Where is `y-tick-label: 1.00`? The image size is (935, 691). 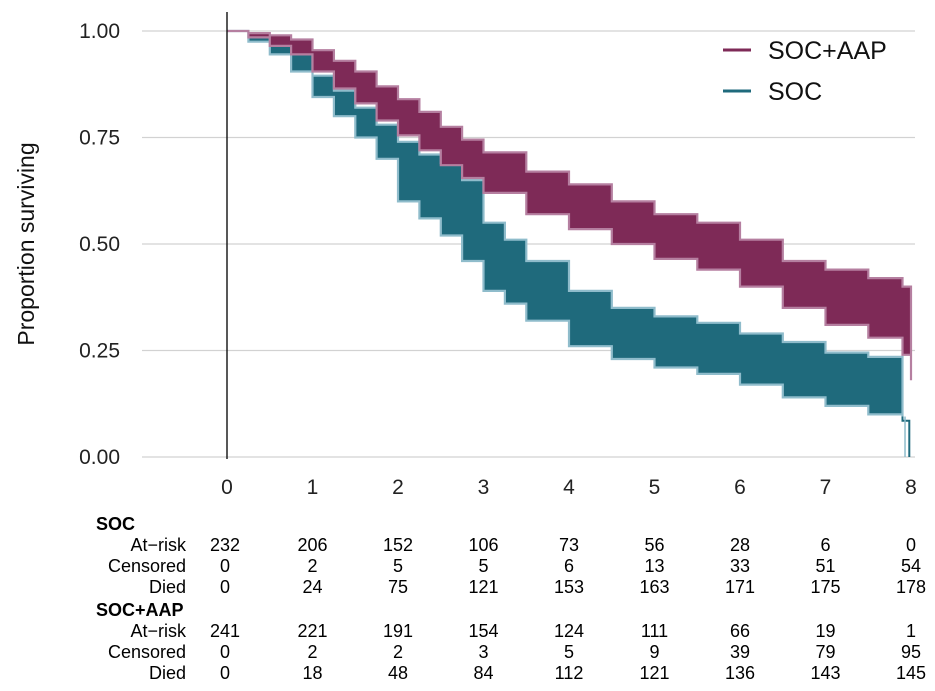 y-tick-label: 1.00 is located at coordinates (99, 31).